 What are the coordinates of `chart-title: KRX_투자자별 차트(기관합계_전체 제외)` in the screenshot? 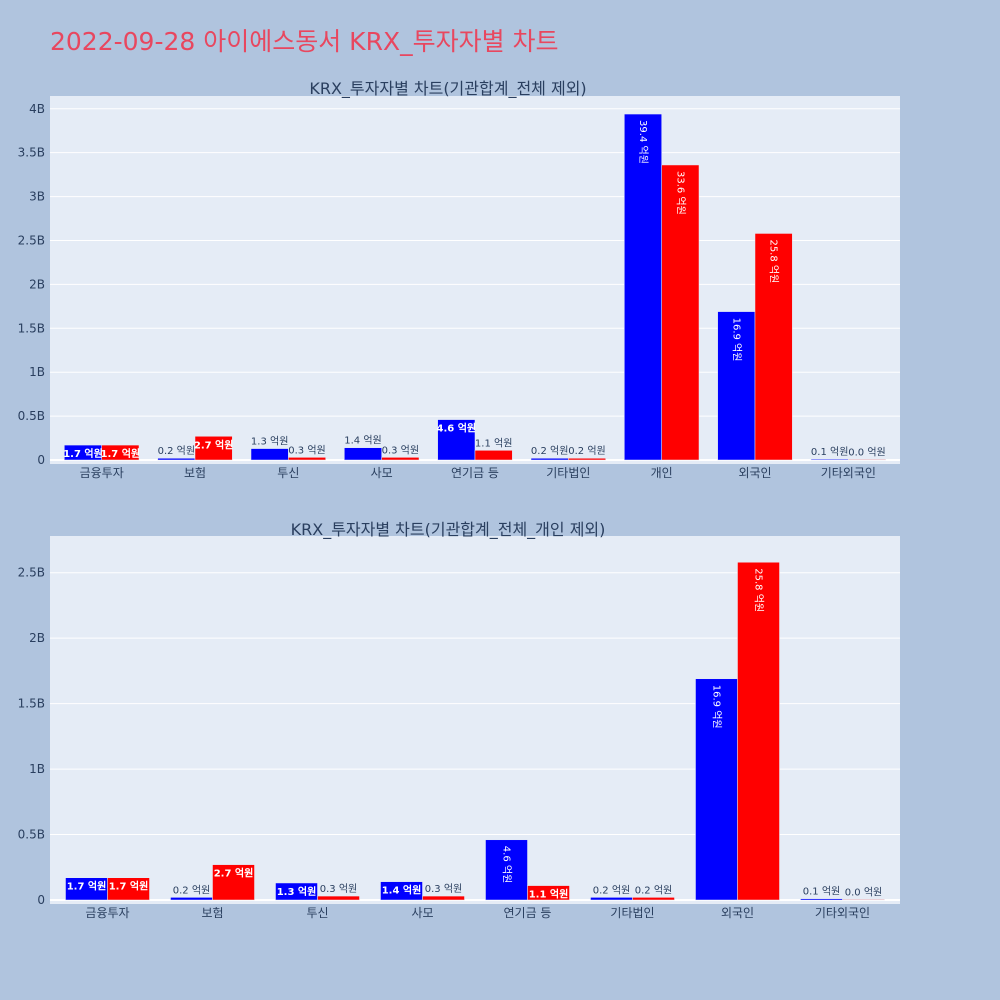 It's located at (447, 89).